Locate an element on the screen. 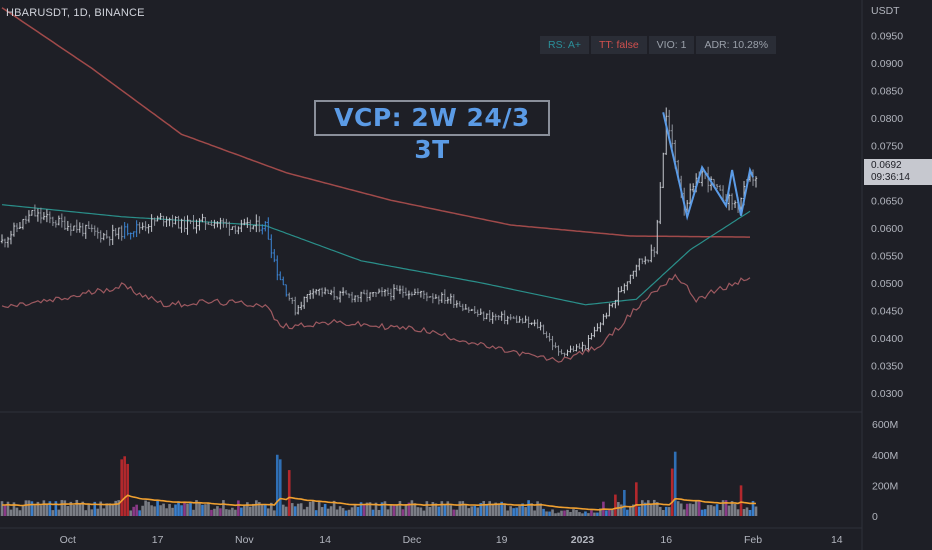 This screenshot has height=550, width=932. price-tick-label: 0.0450 is located at coordinates (887, 311).